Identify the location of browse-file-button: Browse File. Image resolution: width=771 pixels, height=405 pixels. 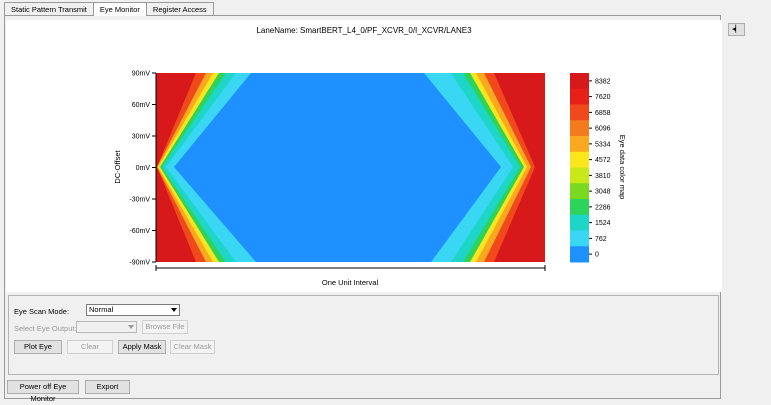
(165, 327).